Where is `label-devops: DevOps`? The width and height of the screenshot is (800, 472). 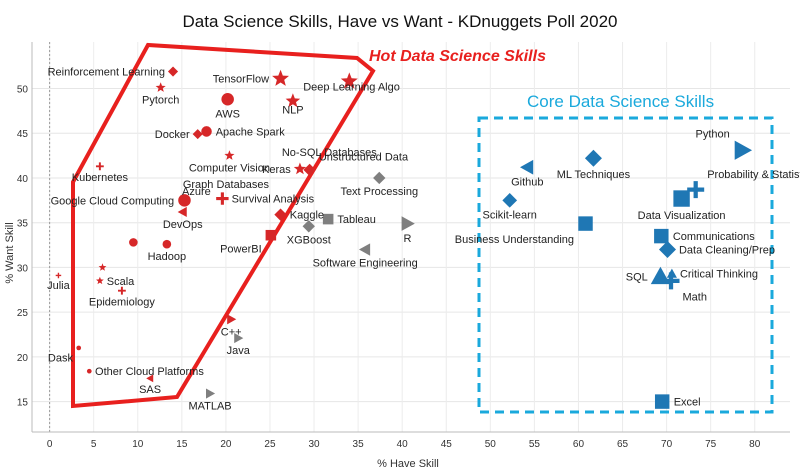 label-devops: DevOps is located at coordinates (183, 225).